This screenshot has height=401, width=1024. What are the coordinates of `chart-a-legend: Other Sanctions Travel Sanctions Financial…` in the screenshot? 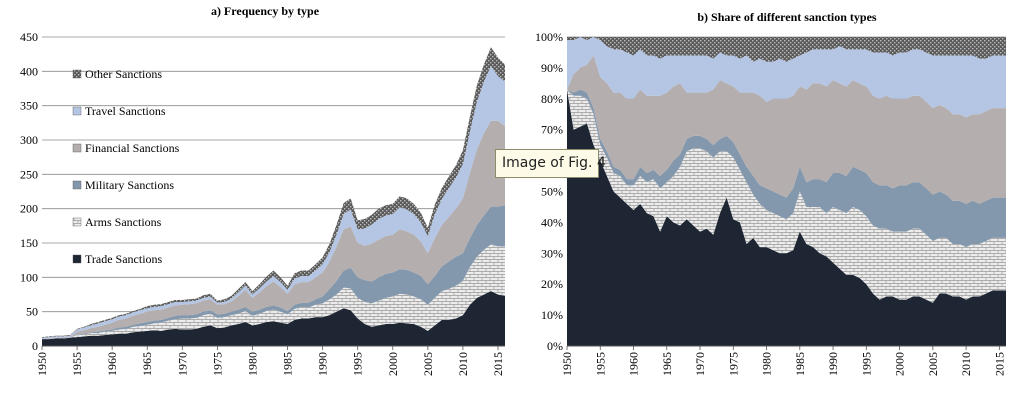 It's located at (126, 166).